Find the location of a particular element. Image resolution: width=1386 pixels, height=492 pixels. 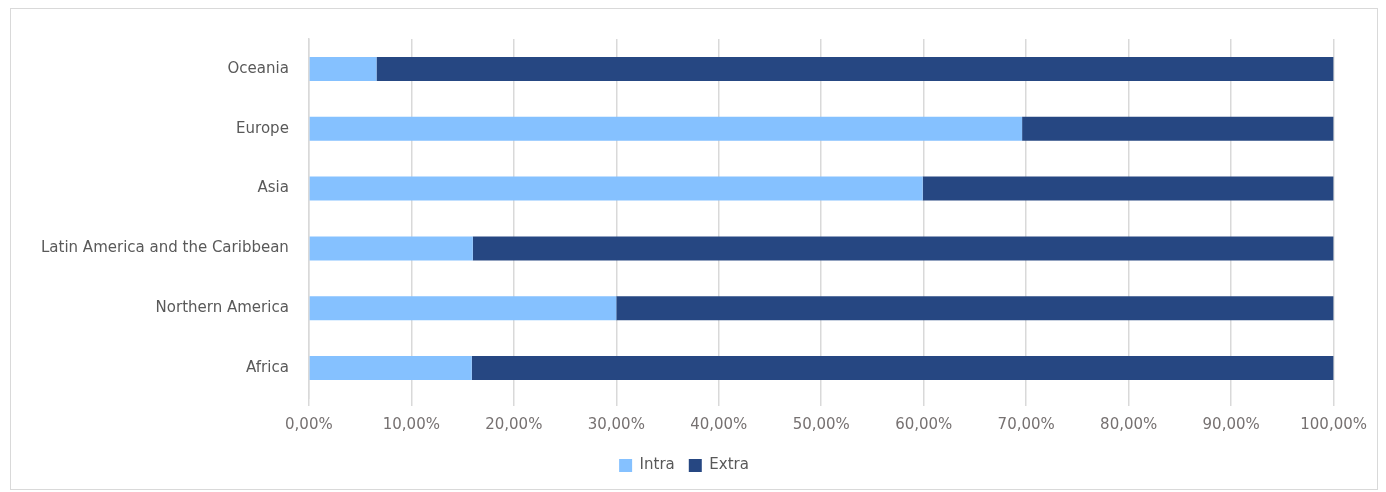

y-tick-label: Europe is located at coordinates (262, 127).